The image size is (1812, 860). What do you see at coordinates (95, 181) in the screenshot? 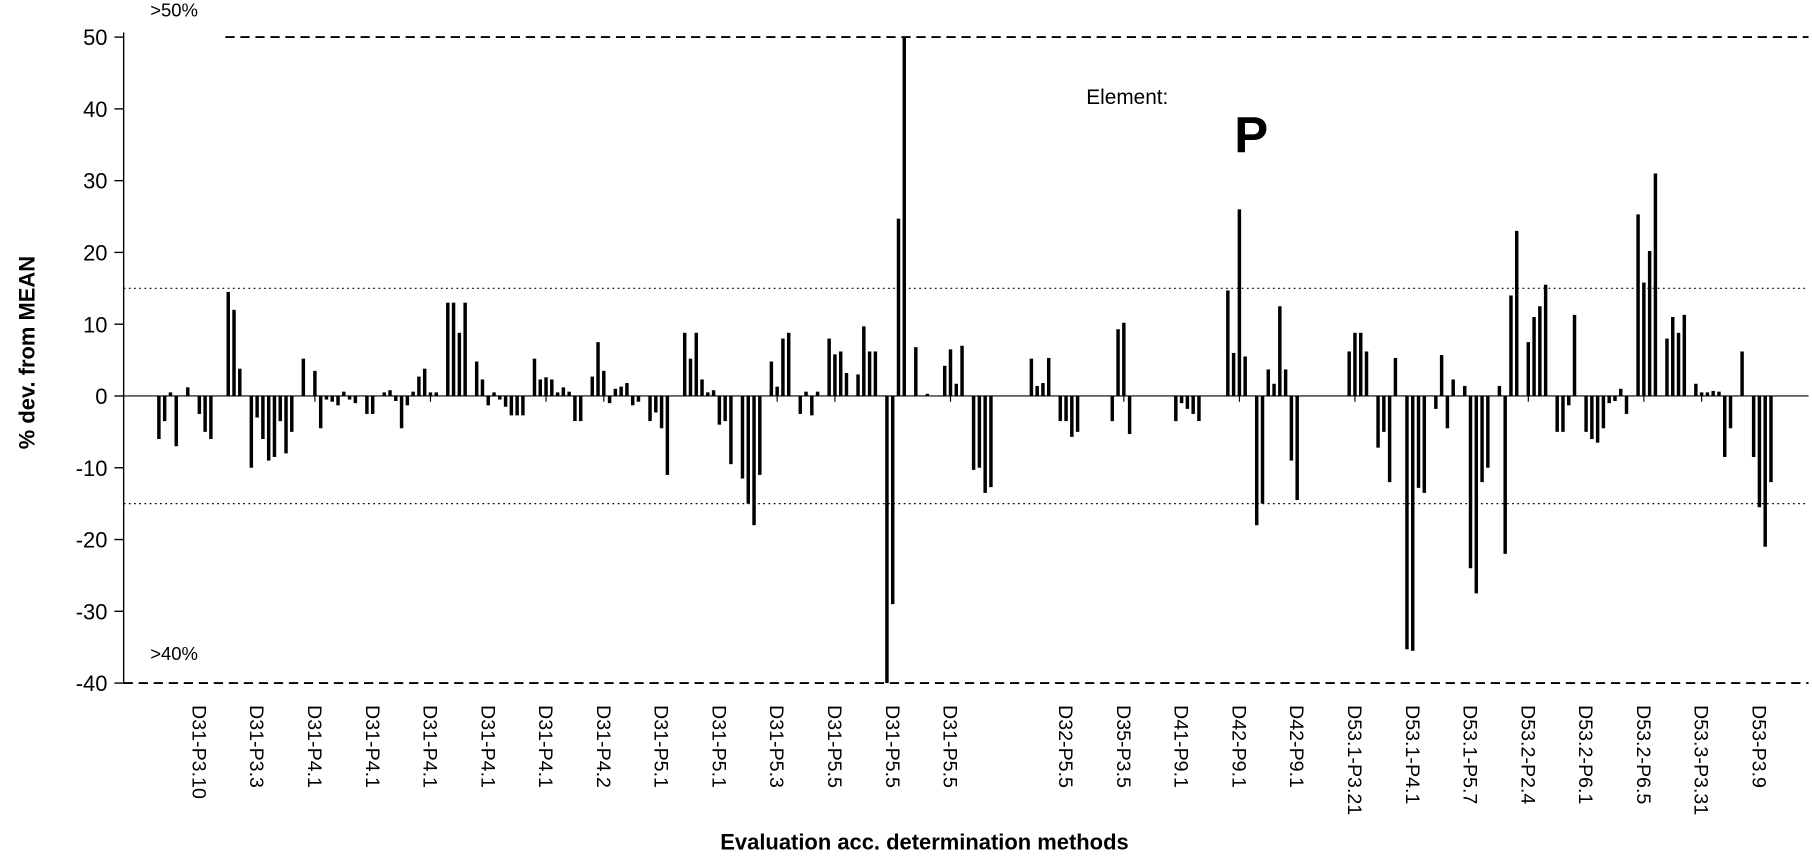
I see `y-tick-label: 30` at bounding box center [95, 181].